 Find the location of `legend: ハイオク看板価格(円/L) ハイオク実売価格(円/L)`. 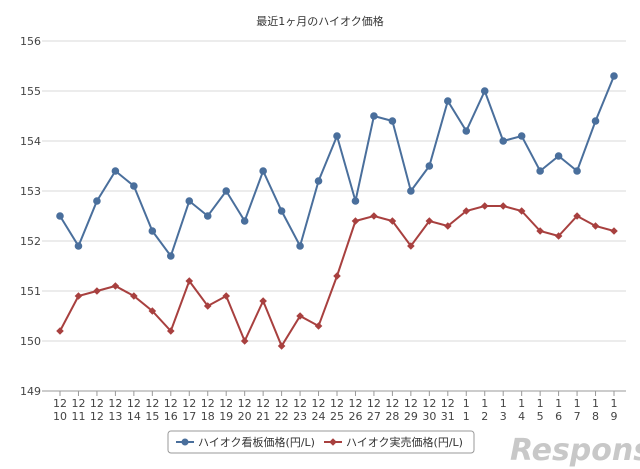

legend: ハイオク看板価格(円/L) ハイオク実売価格(円/L) is located at coordinates (321, 442).